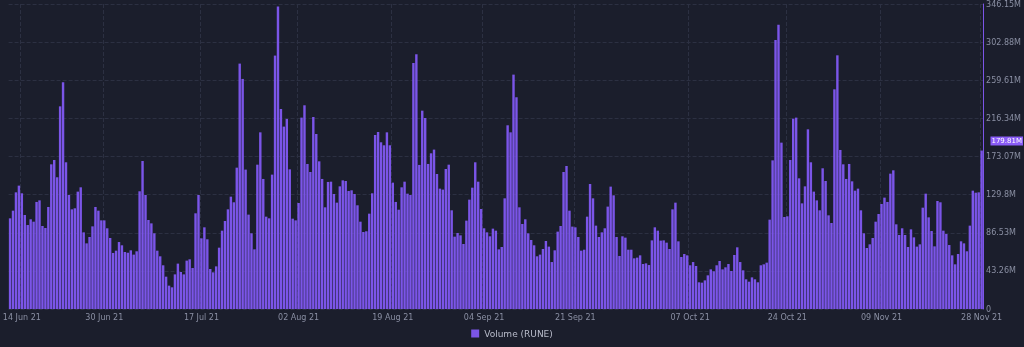  I want to click on x-tick-label: 17 Jul 21, so click(201, 317).